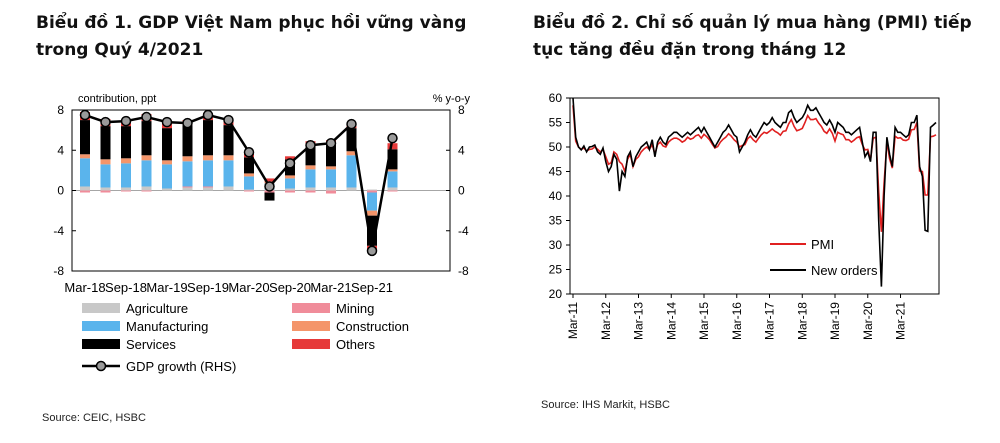  What do you see at coordinates (822, 244) in the screenshot?
I see `chart2-legend-label: PMI` at bounding box center [822, 244].